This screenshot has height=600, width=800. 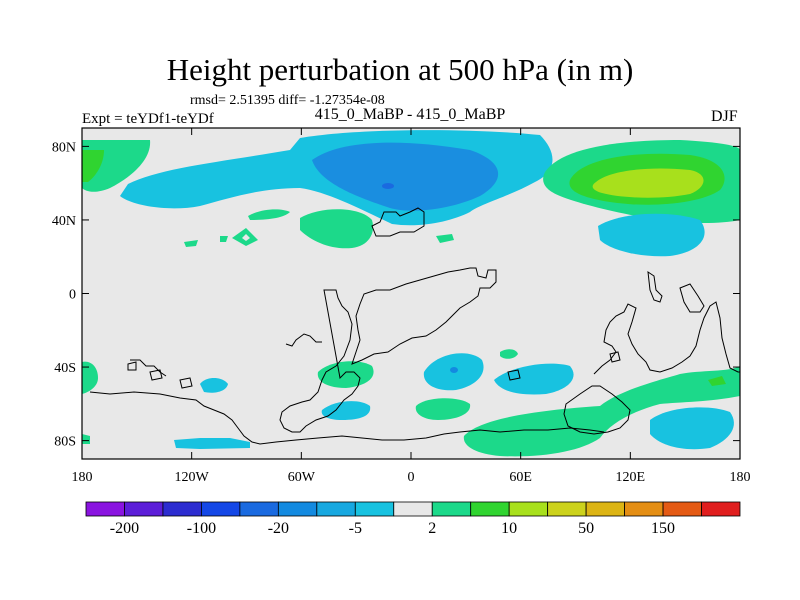 I want to click on case-label: 415_0_MaBP - 415_0_MaBP, so click(x=410, y=114).